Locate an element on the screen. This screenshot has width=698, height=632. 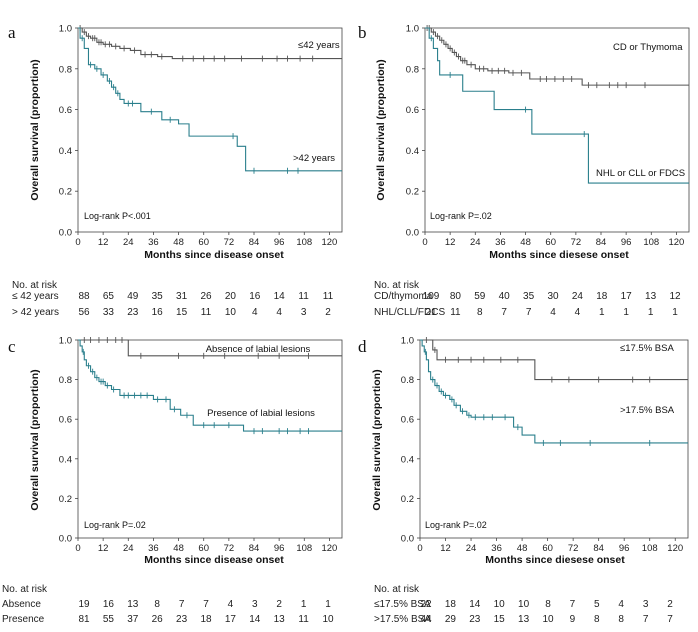
risk-value: 24 is located at coordinates (578, 296).